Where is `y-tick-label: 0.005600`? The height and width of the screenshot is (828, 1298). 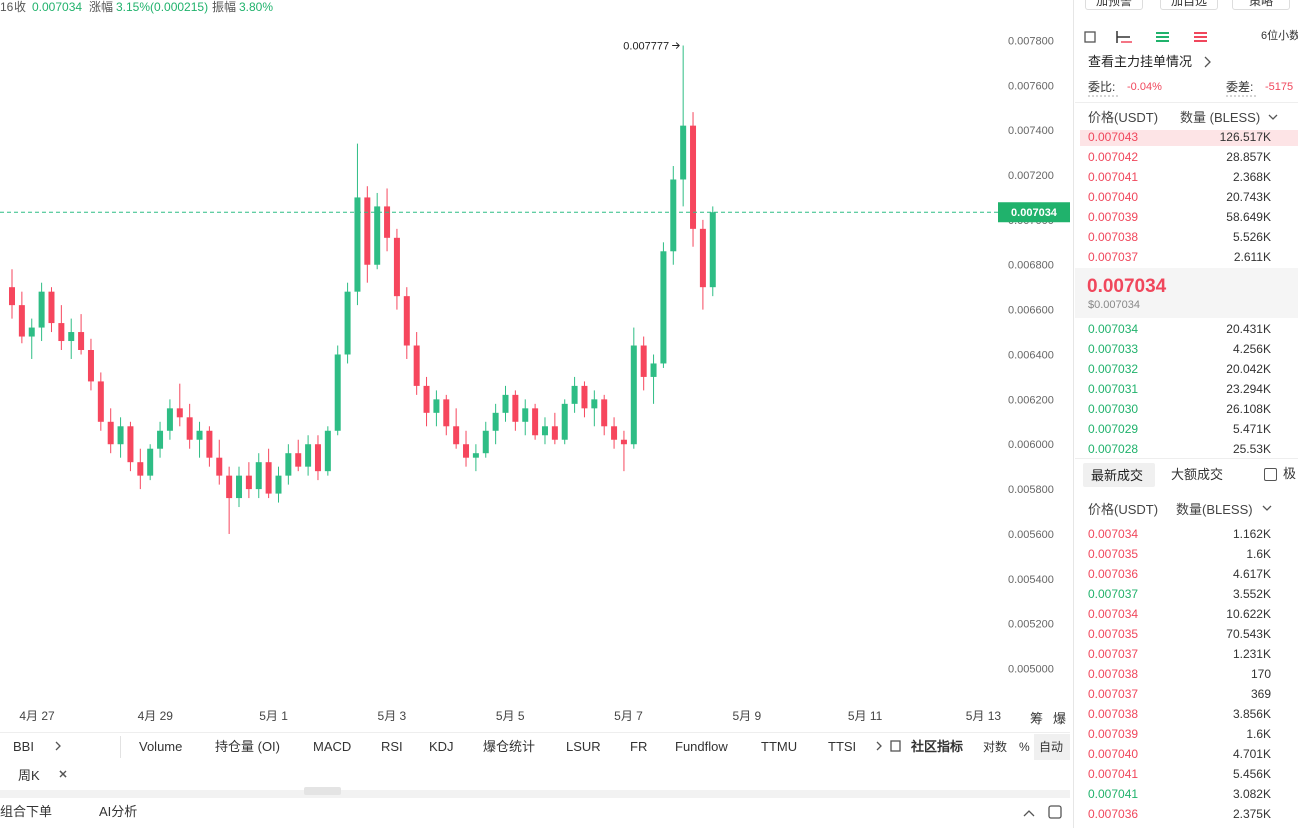
y-tick-label: 0.005600 is located at coordinates (1031, 535).